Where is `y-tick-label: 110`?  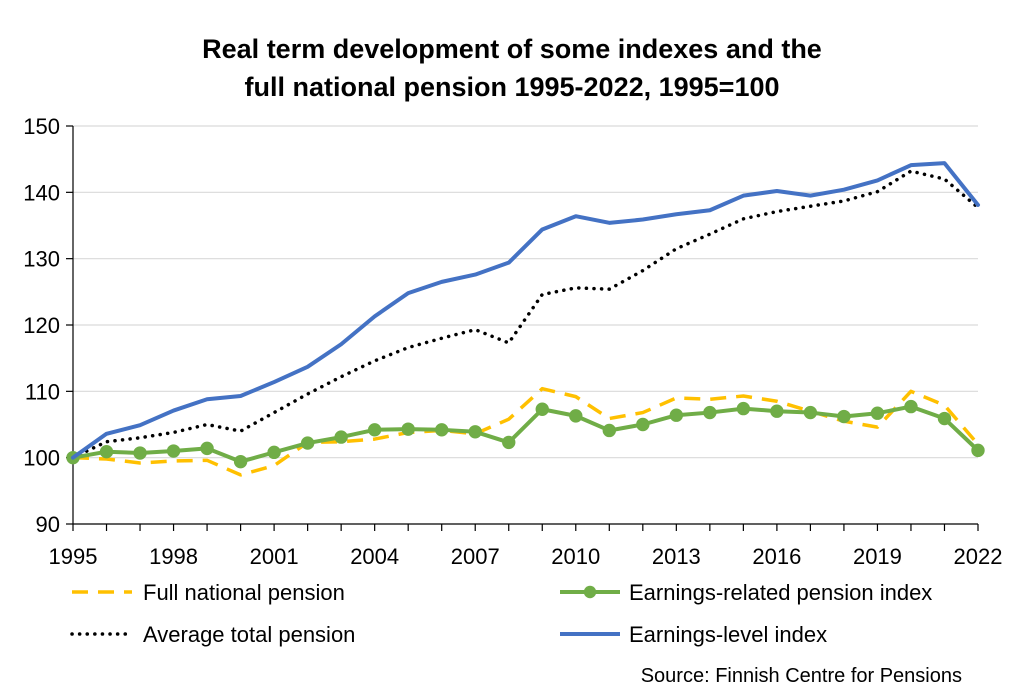
y-tick-label: 110 is located at coordinates (42, 391).